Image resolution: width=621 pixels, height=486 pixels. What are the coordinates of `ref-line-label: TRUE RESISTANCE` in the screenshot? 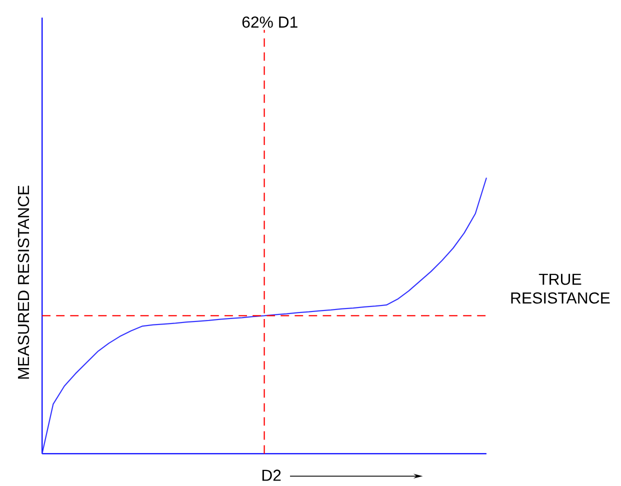 It's located at (560, 289).